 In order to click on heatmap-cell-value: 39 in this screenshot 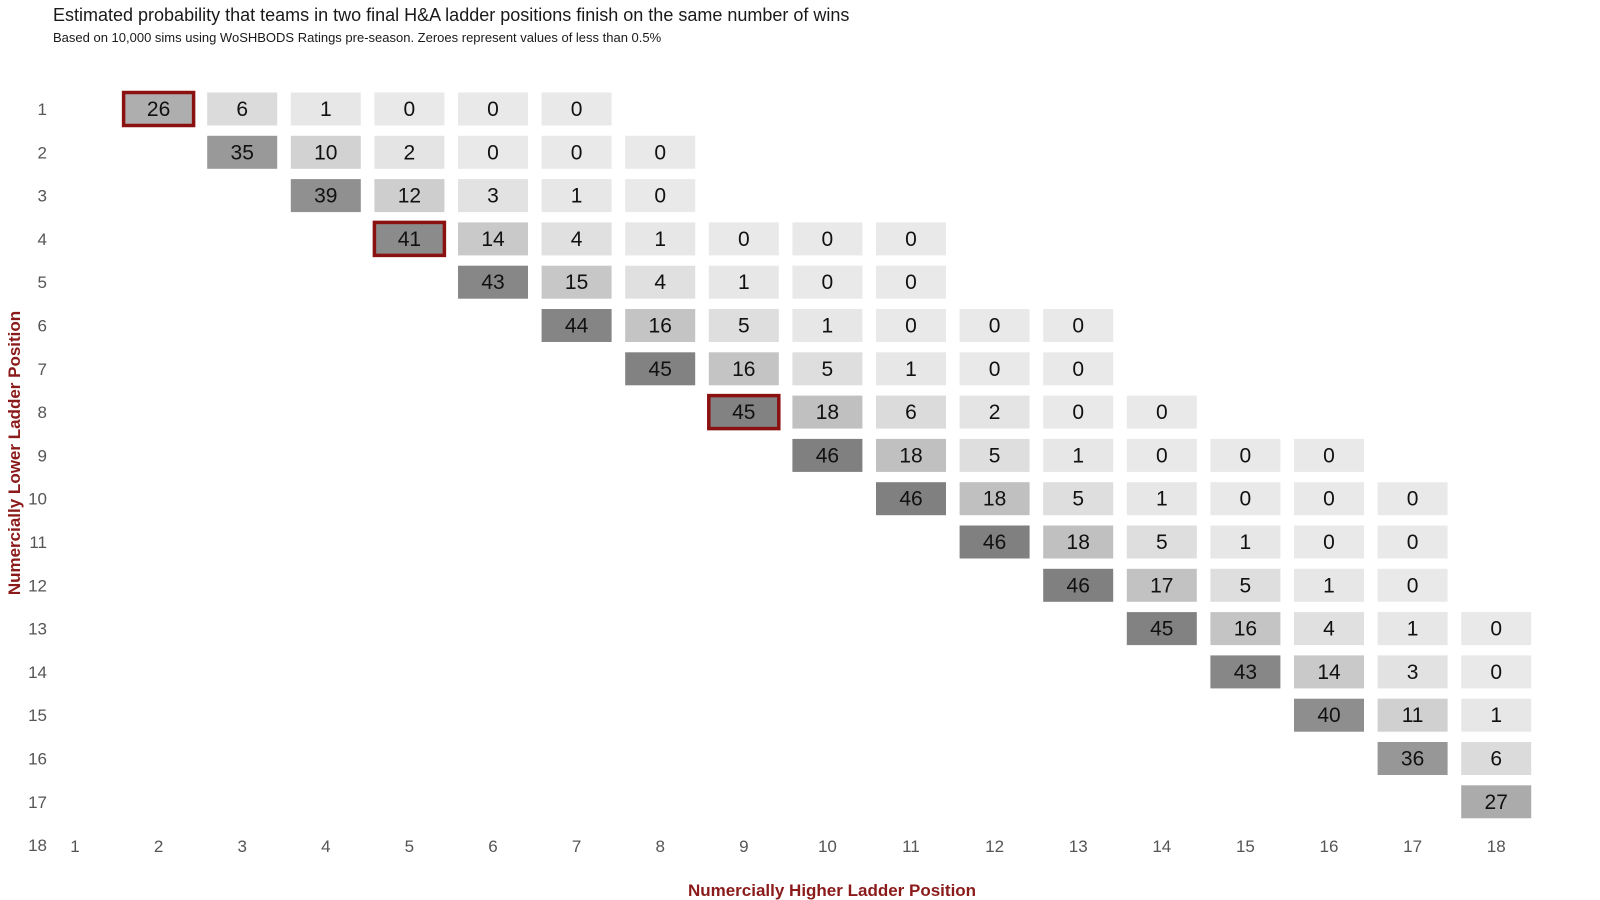, I will do `click(325, 196)`.